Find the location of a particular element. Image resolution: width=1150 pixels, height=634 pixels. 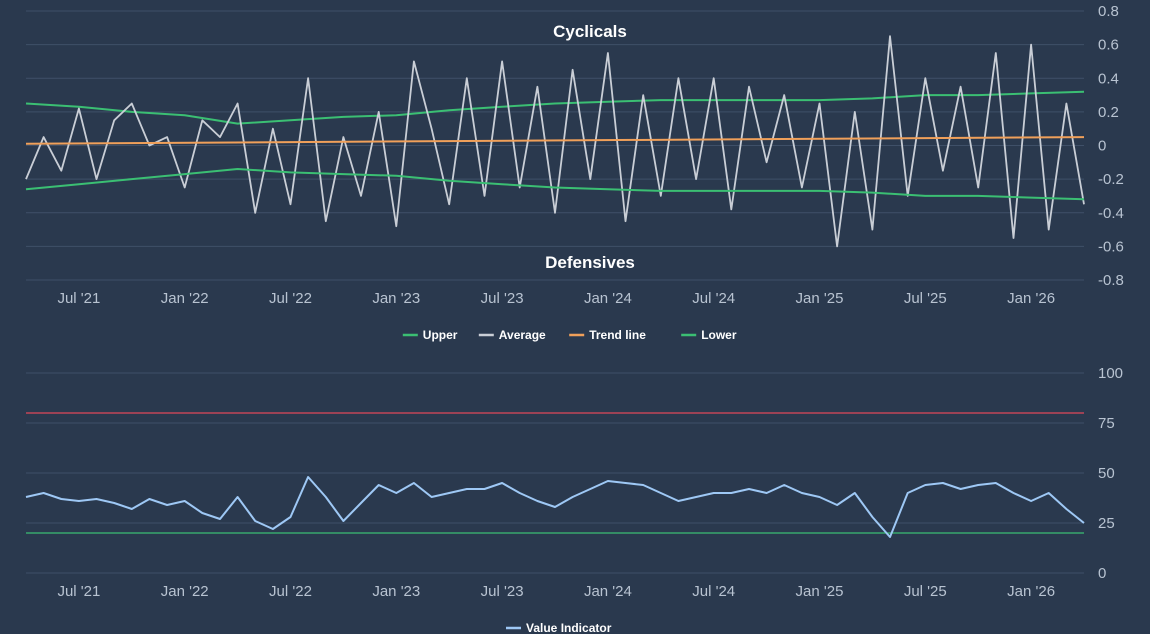

bottom-chart-legend: Value Indicator is located at coordinates (559, 627).